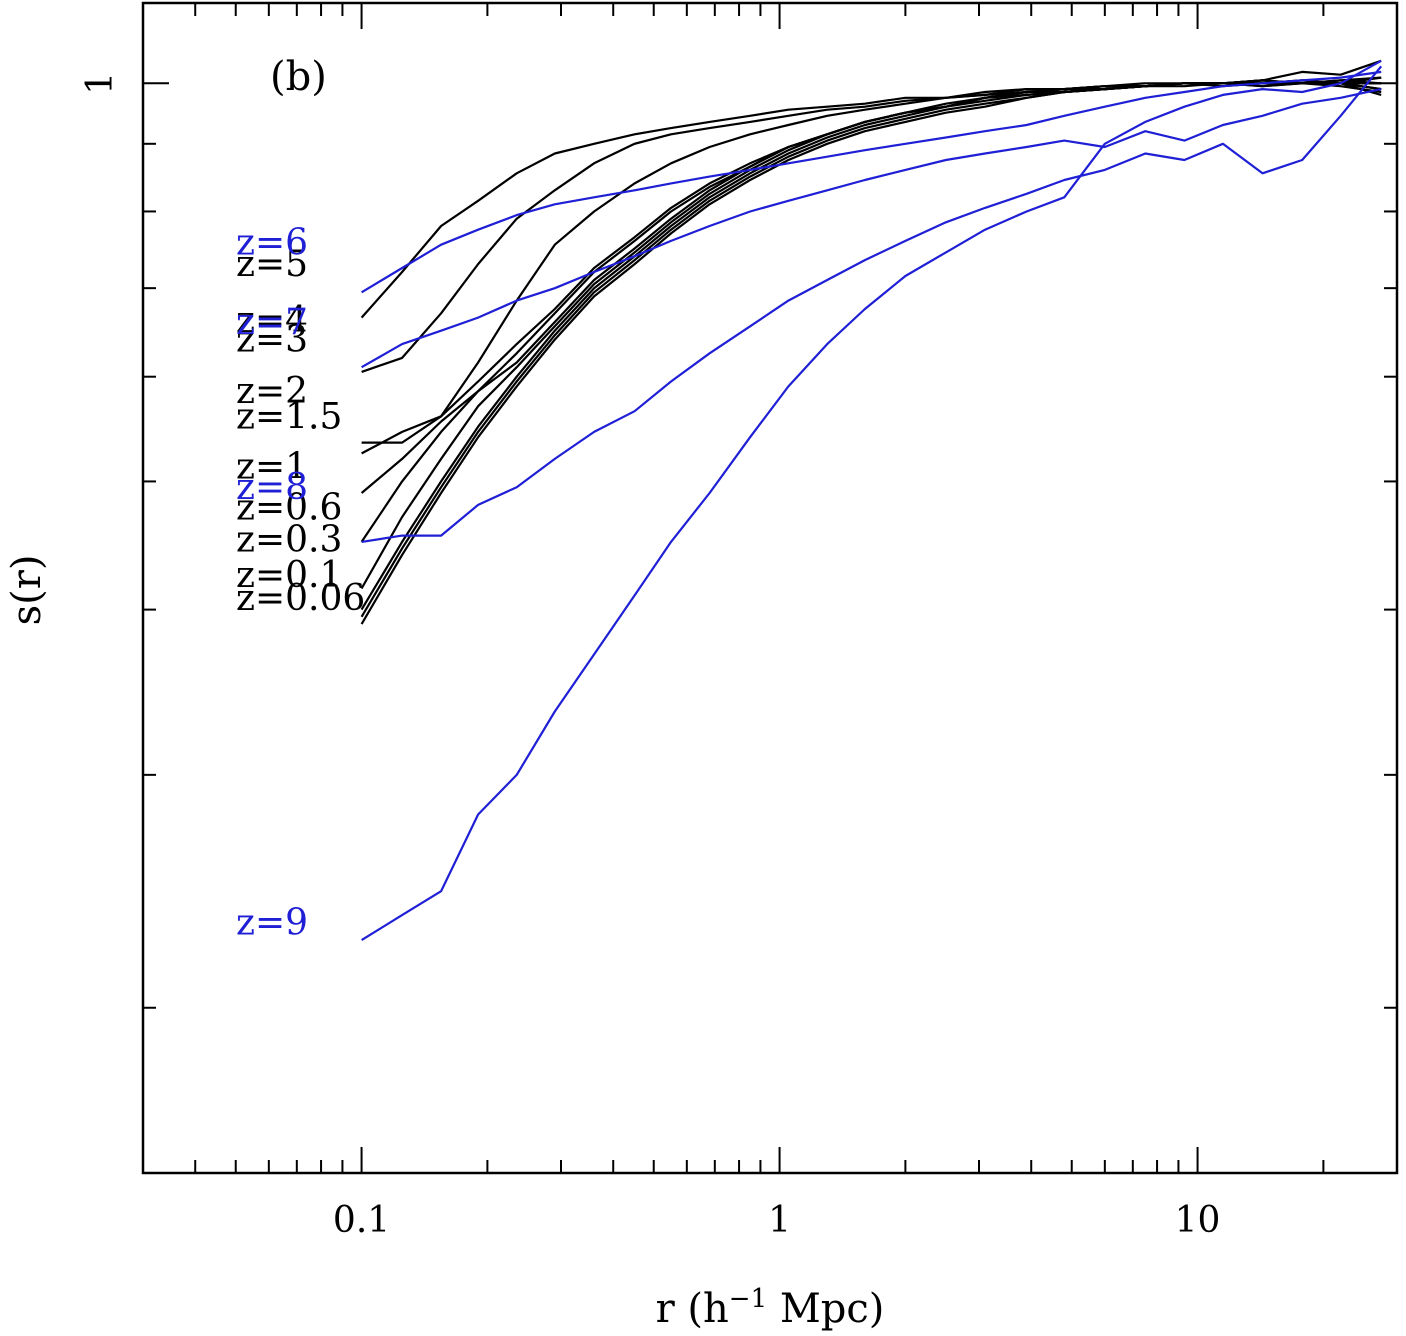 This screenshot has height=1336, width=1406. What do you see at coordinates (779, 1220) in the screenshot?
I see `x-tick-label: 1` at bounding box center [779, 1220].